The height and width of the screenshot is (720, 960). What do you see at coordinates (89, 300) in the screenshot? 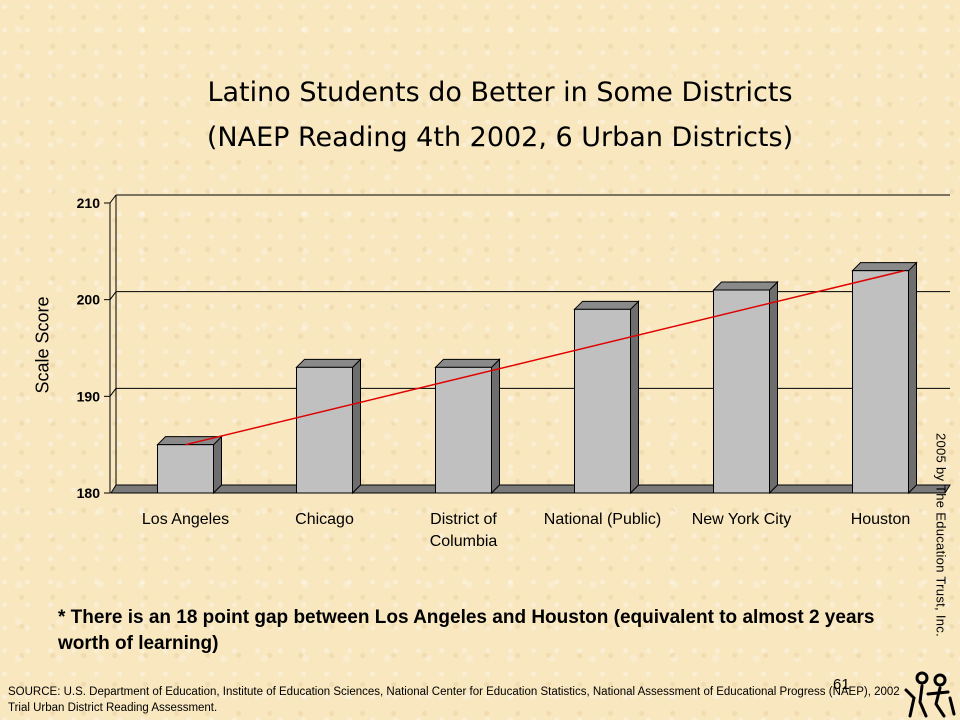
I see `y-tick-label: 200` at bounding box center [89, 300].